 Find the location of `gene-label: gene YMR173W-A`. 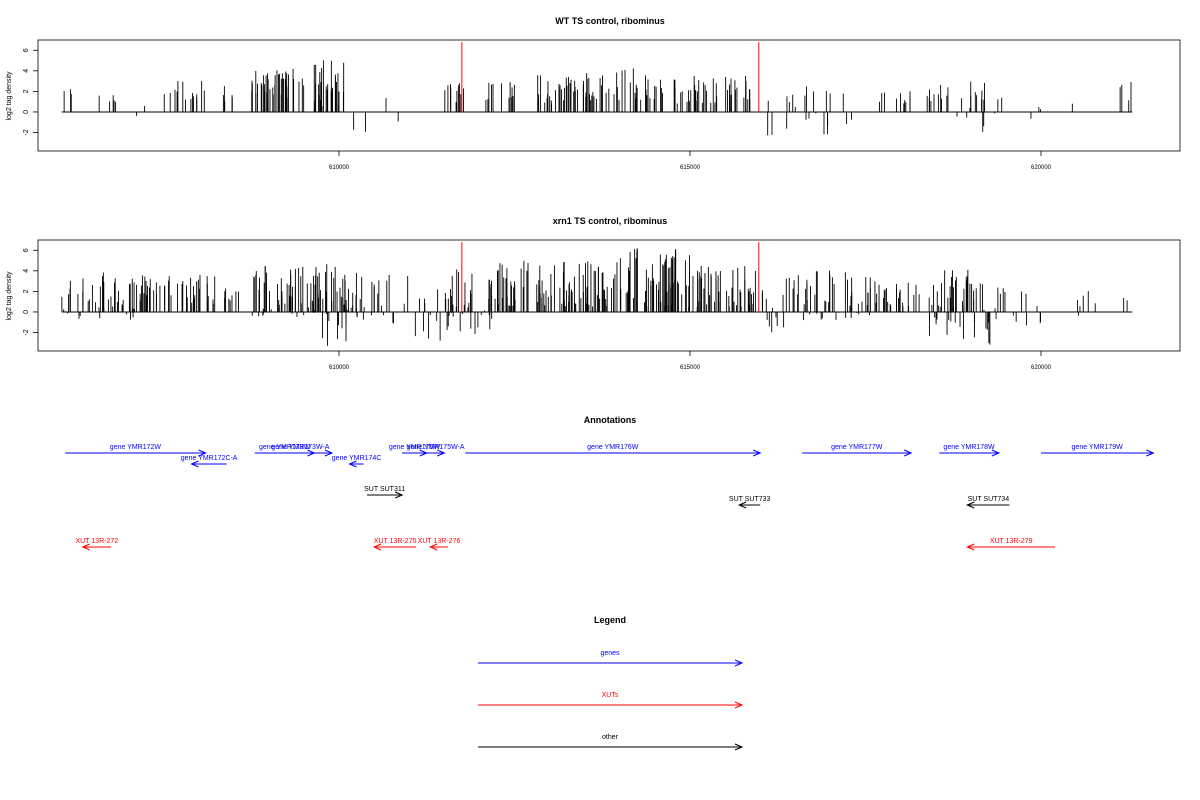

gene-label: gene YMR173W-A is located at coordinates (300, 447).